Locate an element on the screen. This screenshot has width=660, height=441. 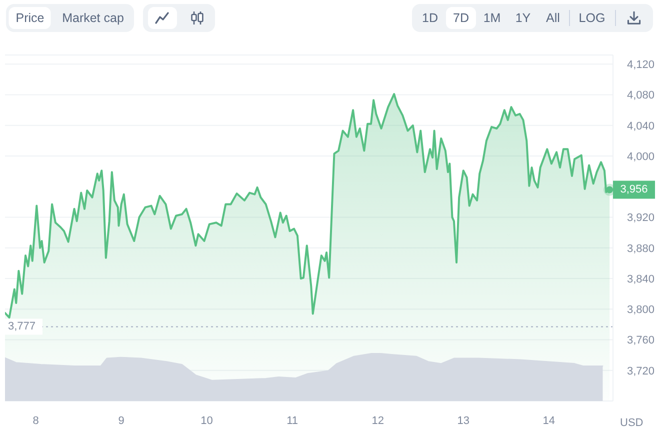
text: LOG is located at coordinates (592, 18).